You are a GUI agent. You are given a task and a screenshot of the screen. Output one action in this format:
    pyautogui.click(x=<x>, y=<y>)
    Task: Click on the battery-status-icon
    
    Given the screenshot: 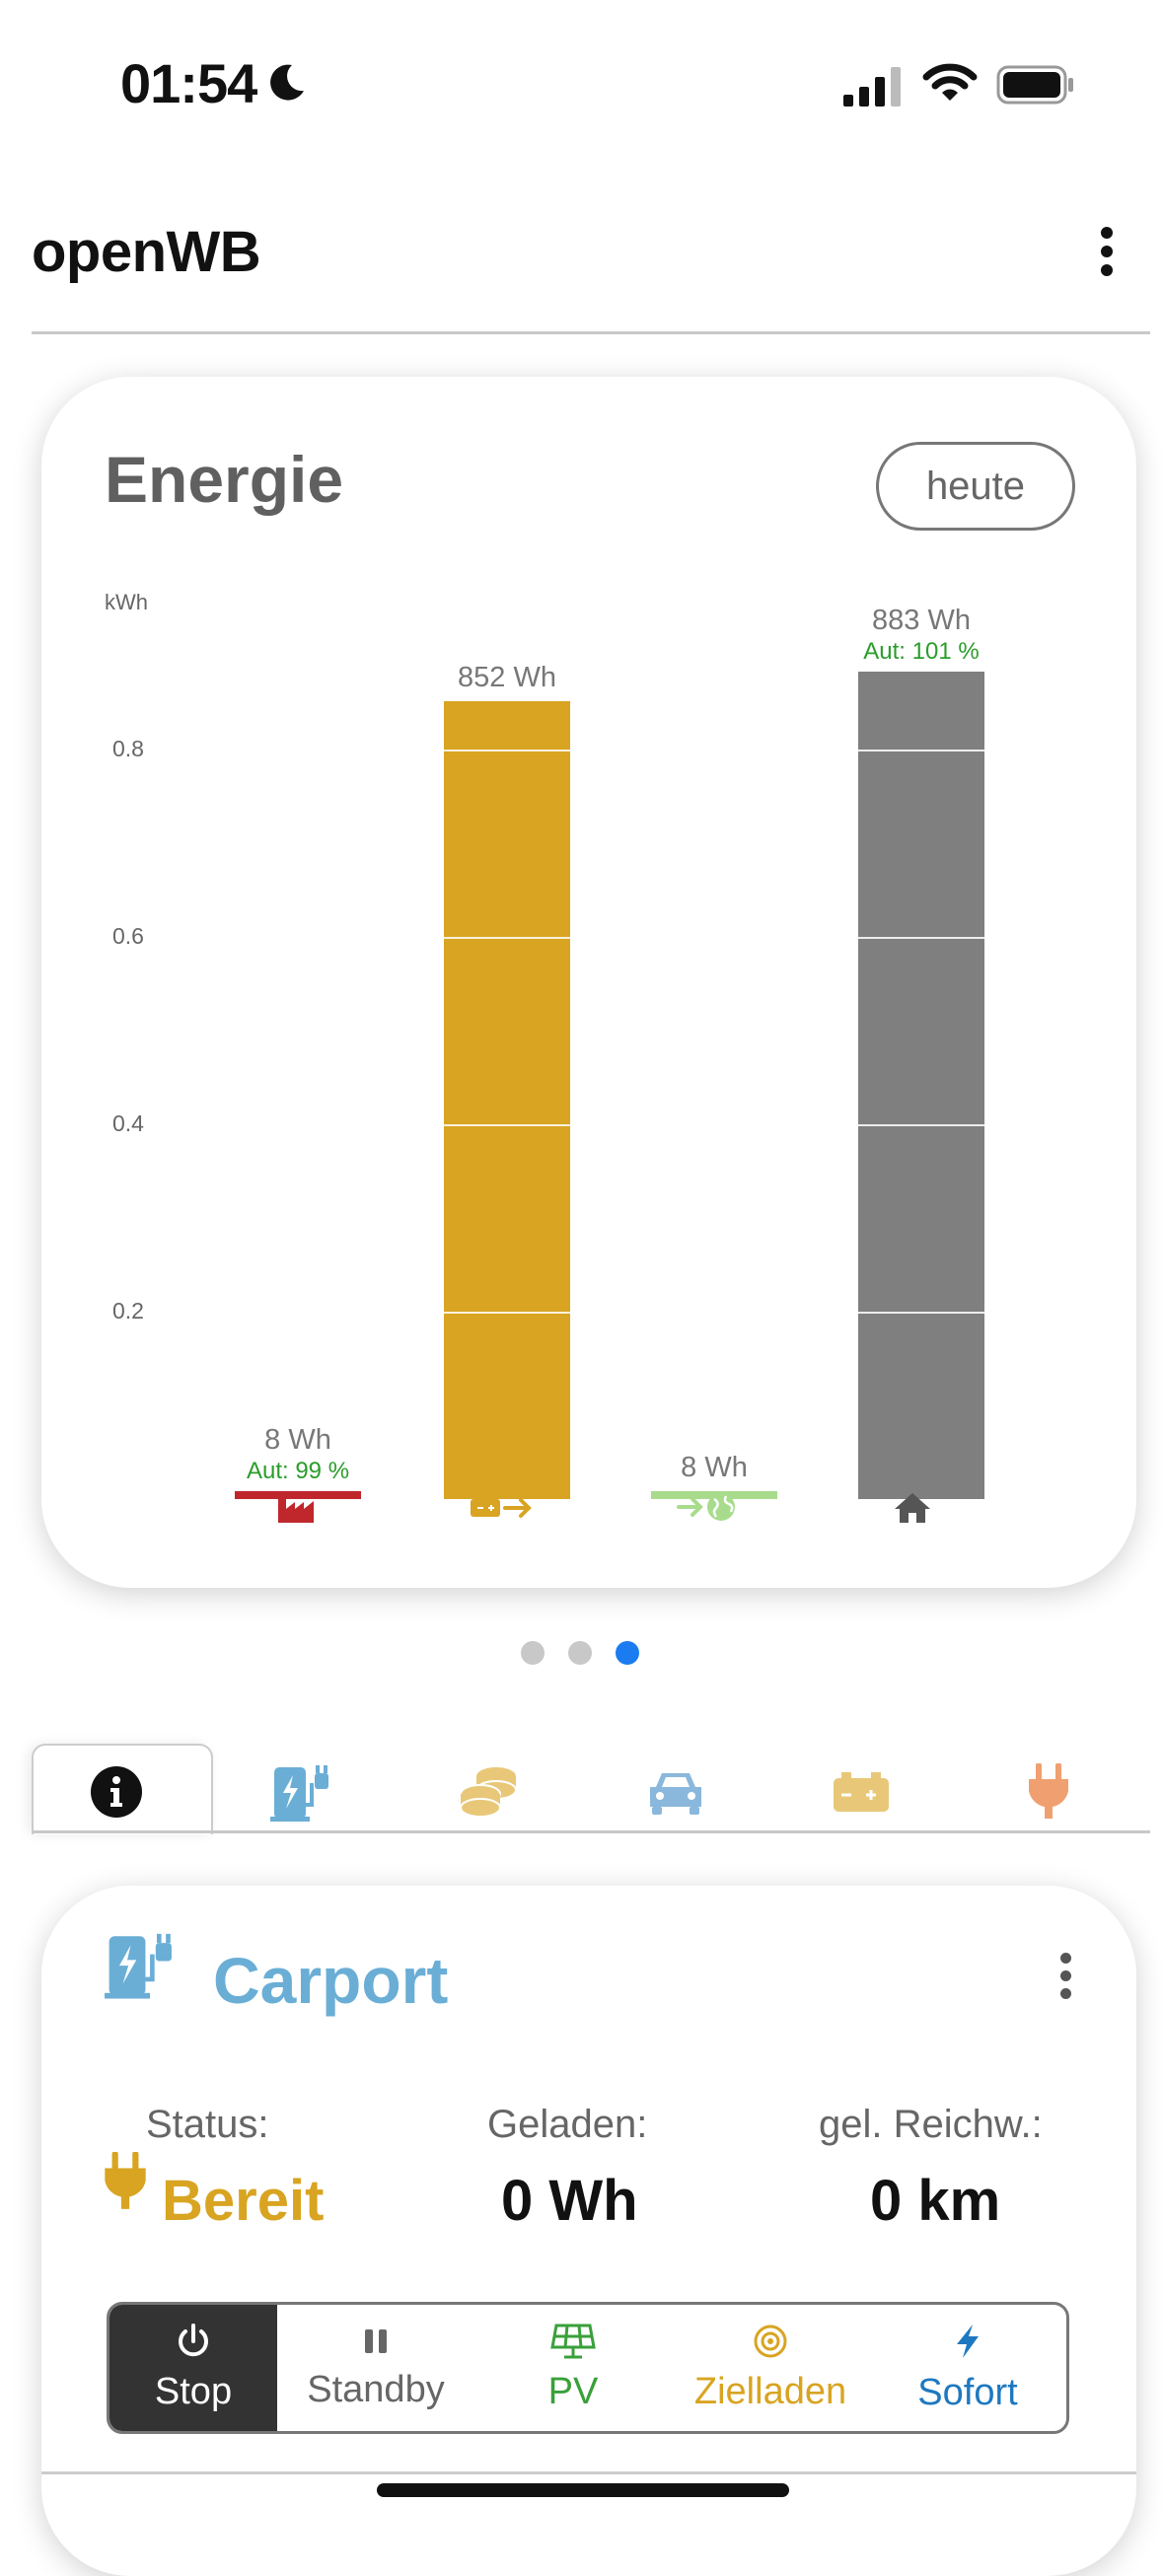 What is the action you would take?
    pyautogui.click(x=1034, y=85)
    